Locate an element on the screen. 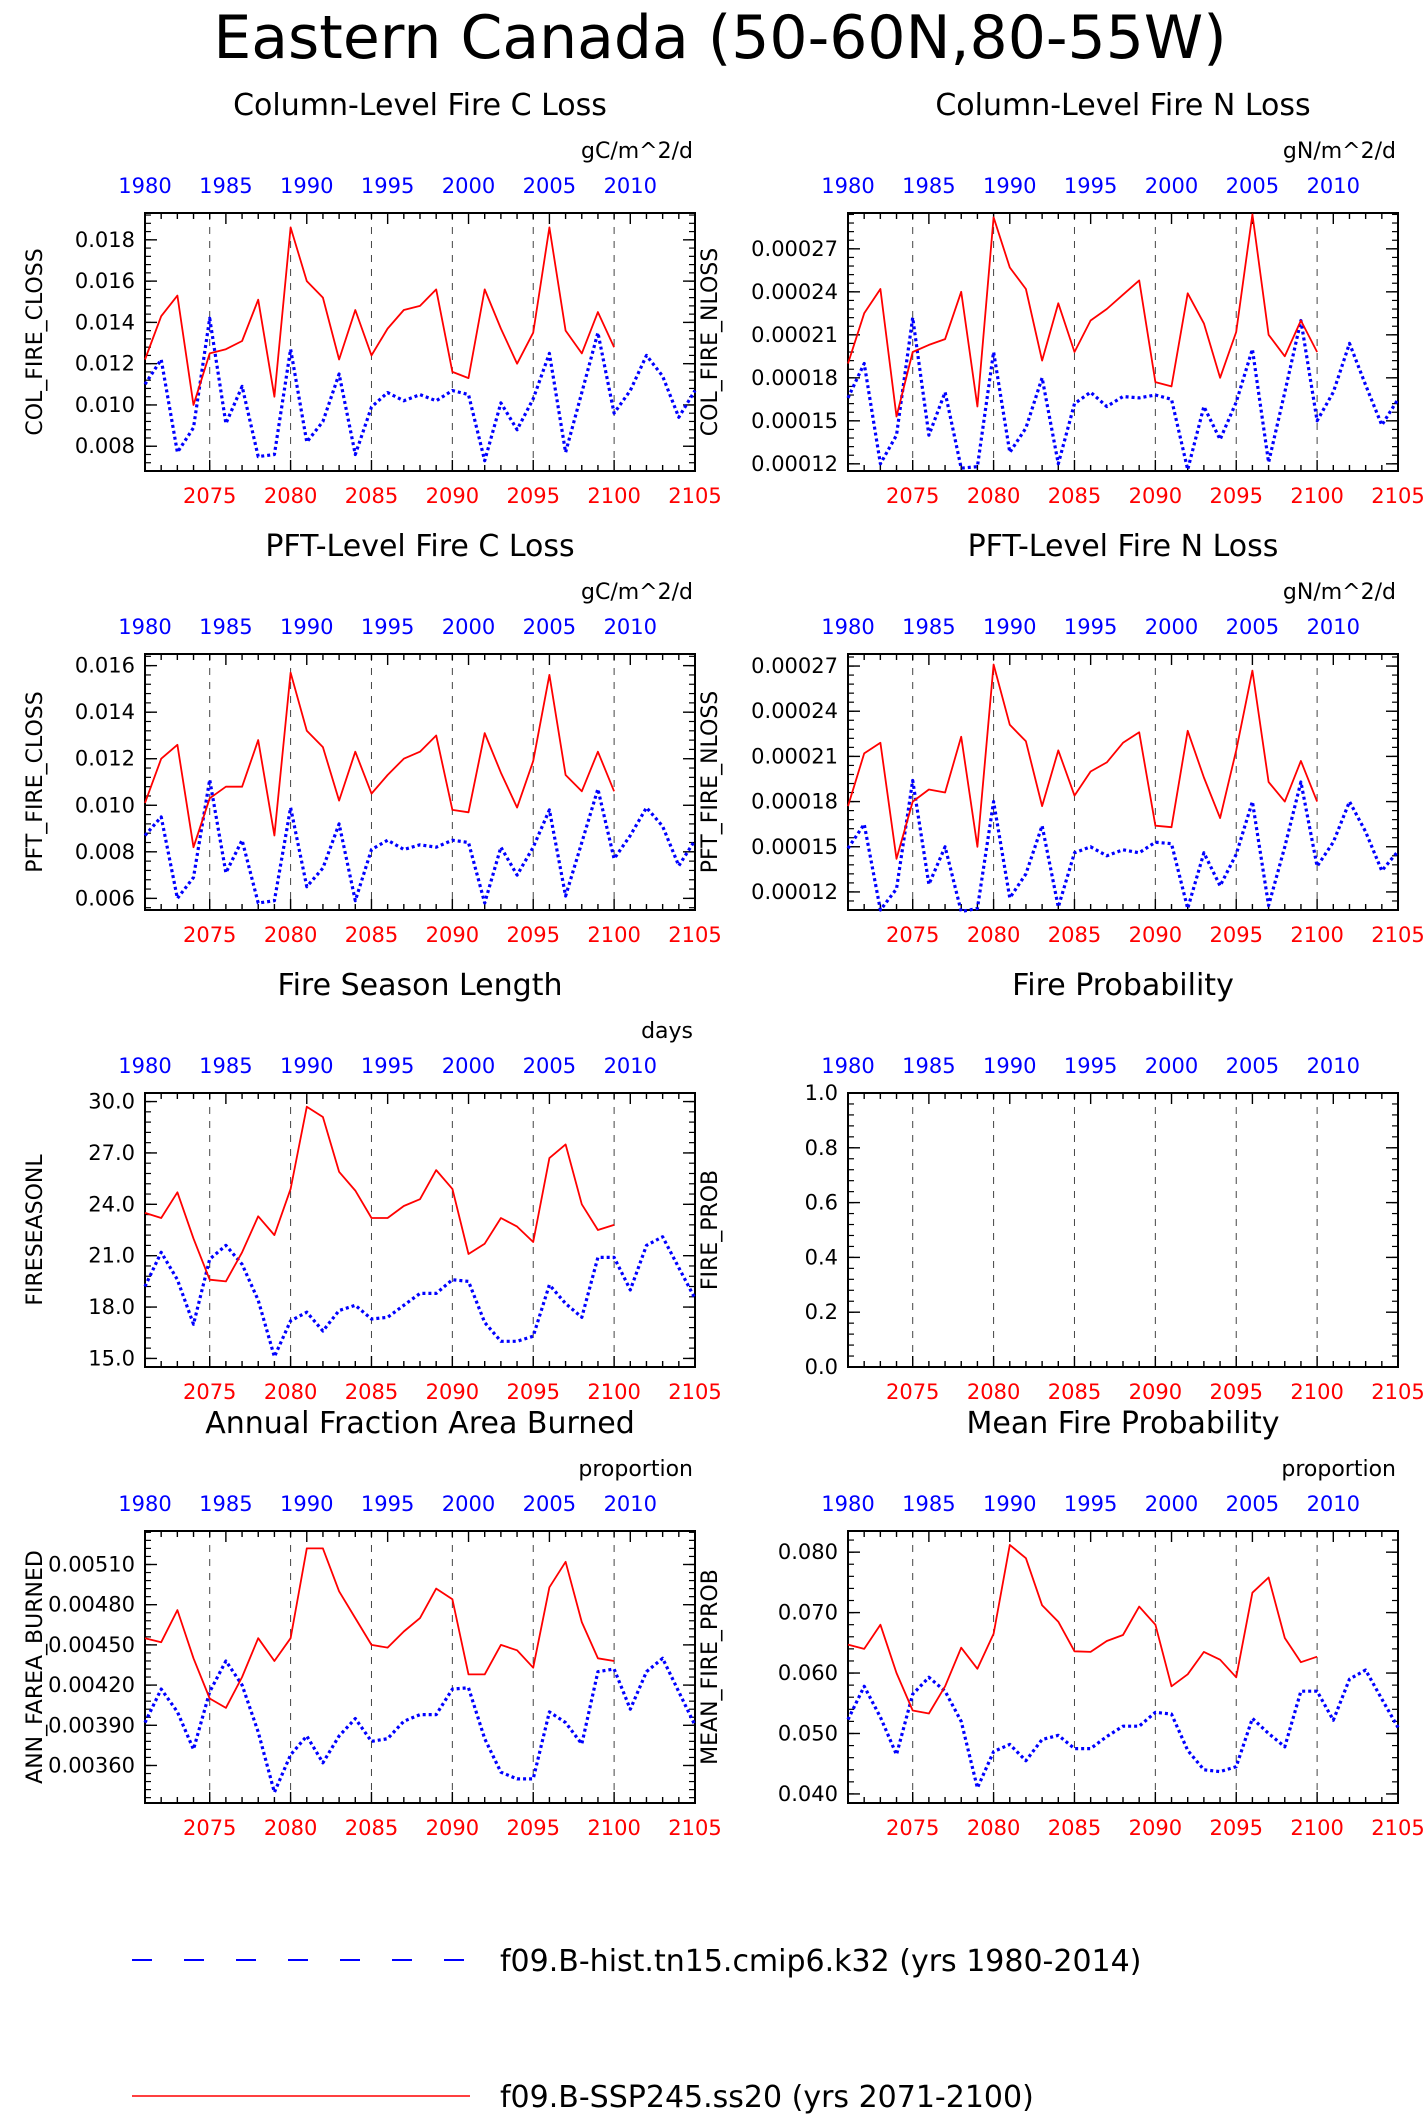 This screenshot has width=1425, height=2119. y-tick-label: 0.014 is located at coordinates (105, 322).